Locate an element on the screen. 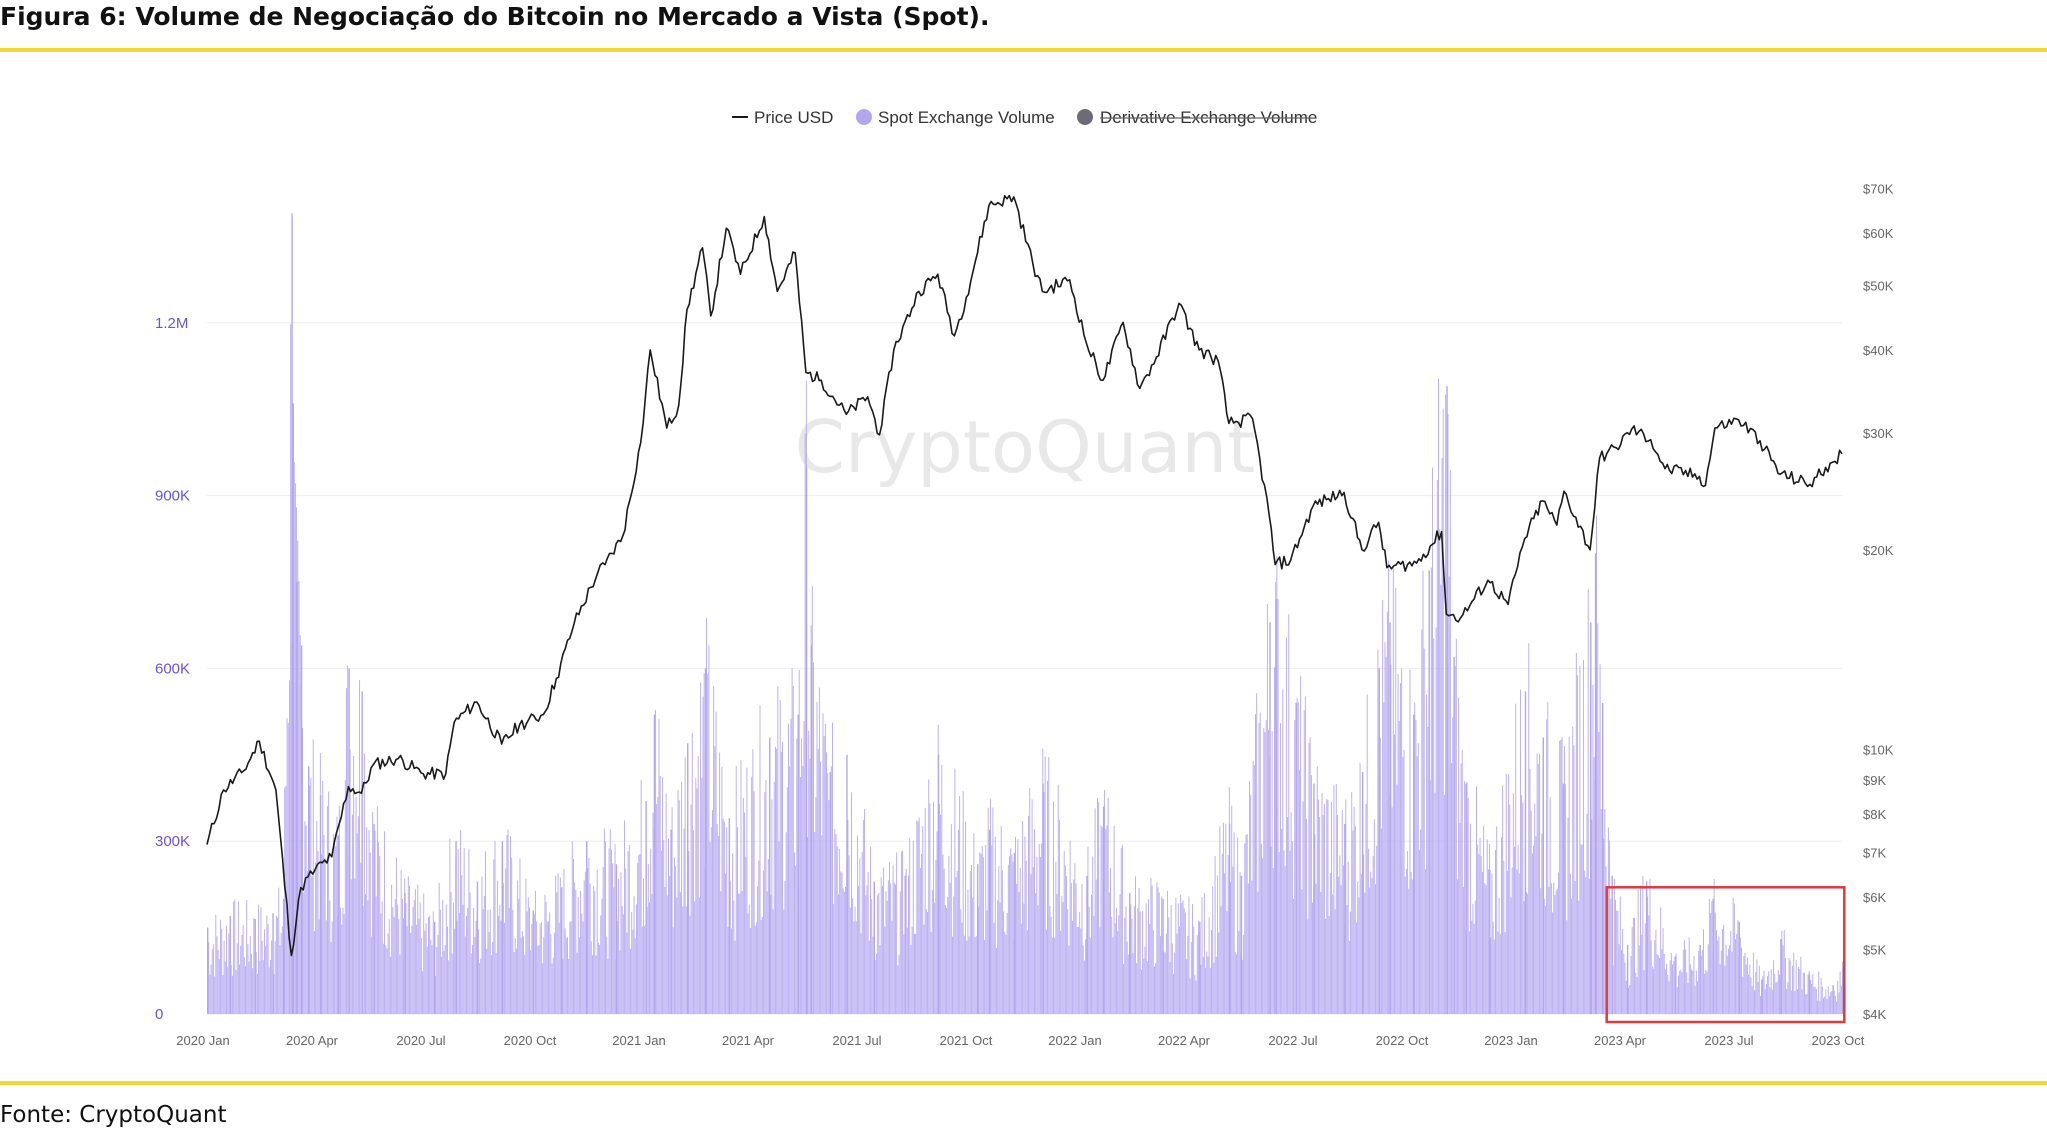 The height and width of the screenshot is (1139, 2047). left-axis-ticks: 0 300K 600K 900K 1.2M is located at coordinates (172, 669).